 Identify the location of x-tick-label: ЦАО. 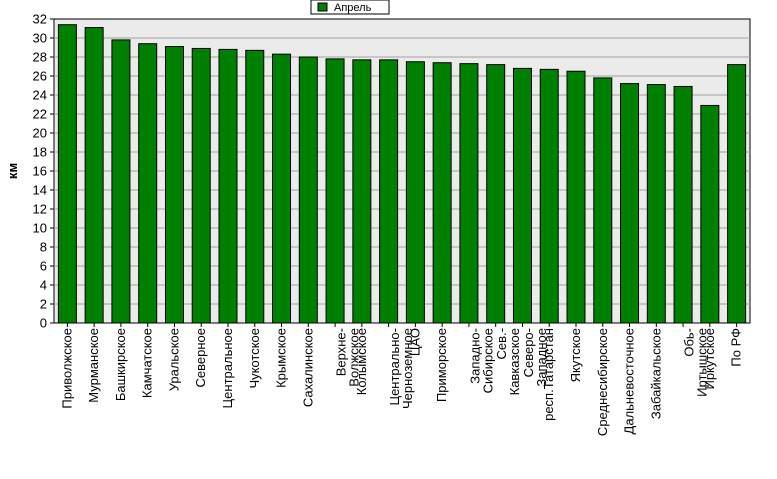
(414, 342).